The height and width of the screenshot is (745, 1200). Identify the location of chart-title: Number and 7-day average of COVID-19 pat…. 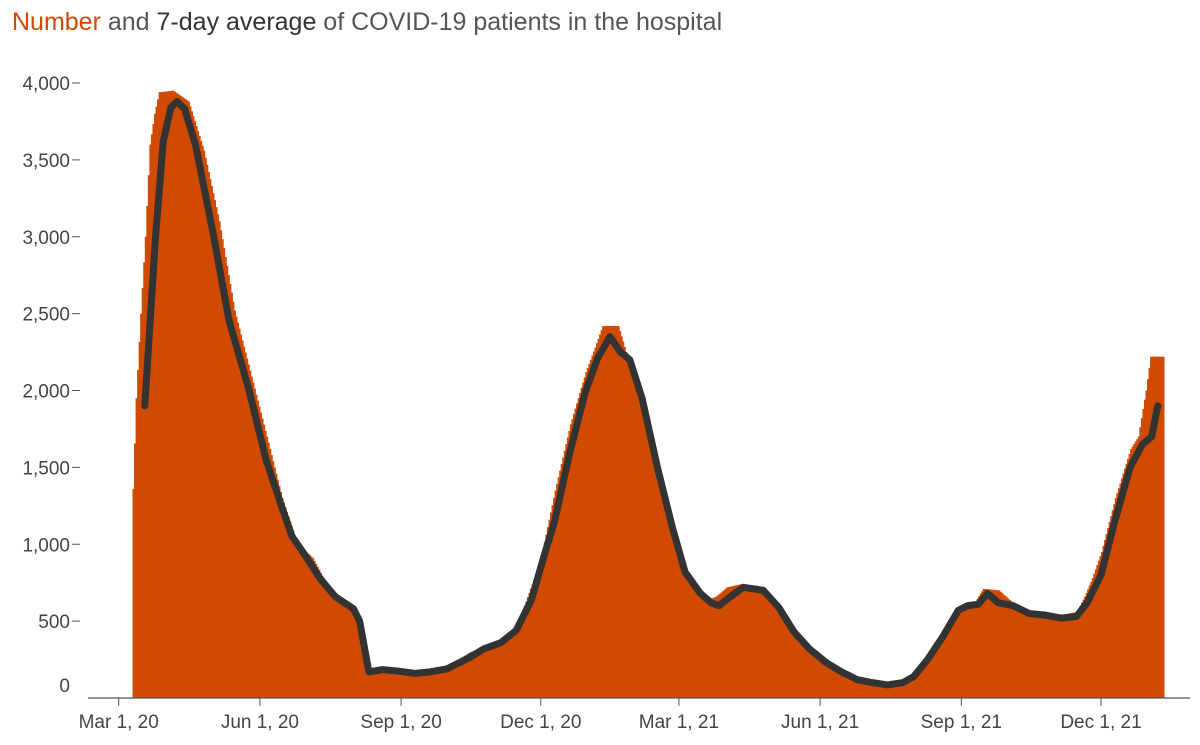
(367, 22).